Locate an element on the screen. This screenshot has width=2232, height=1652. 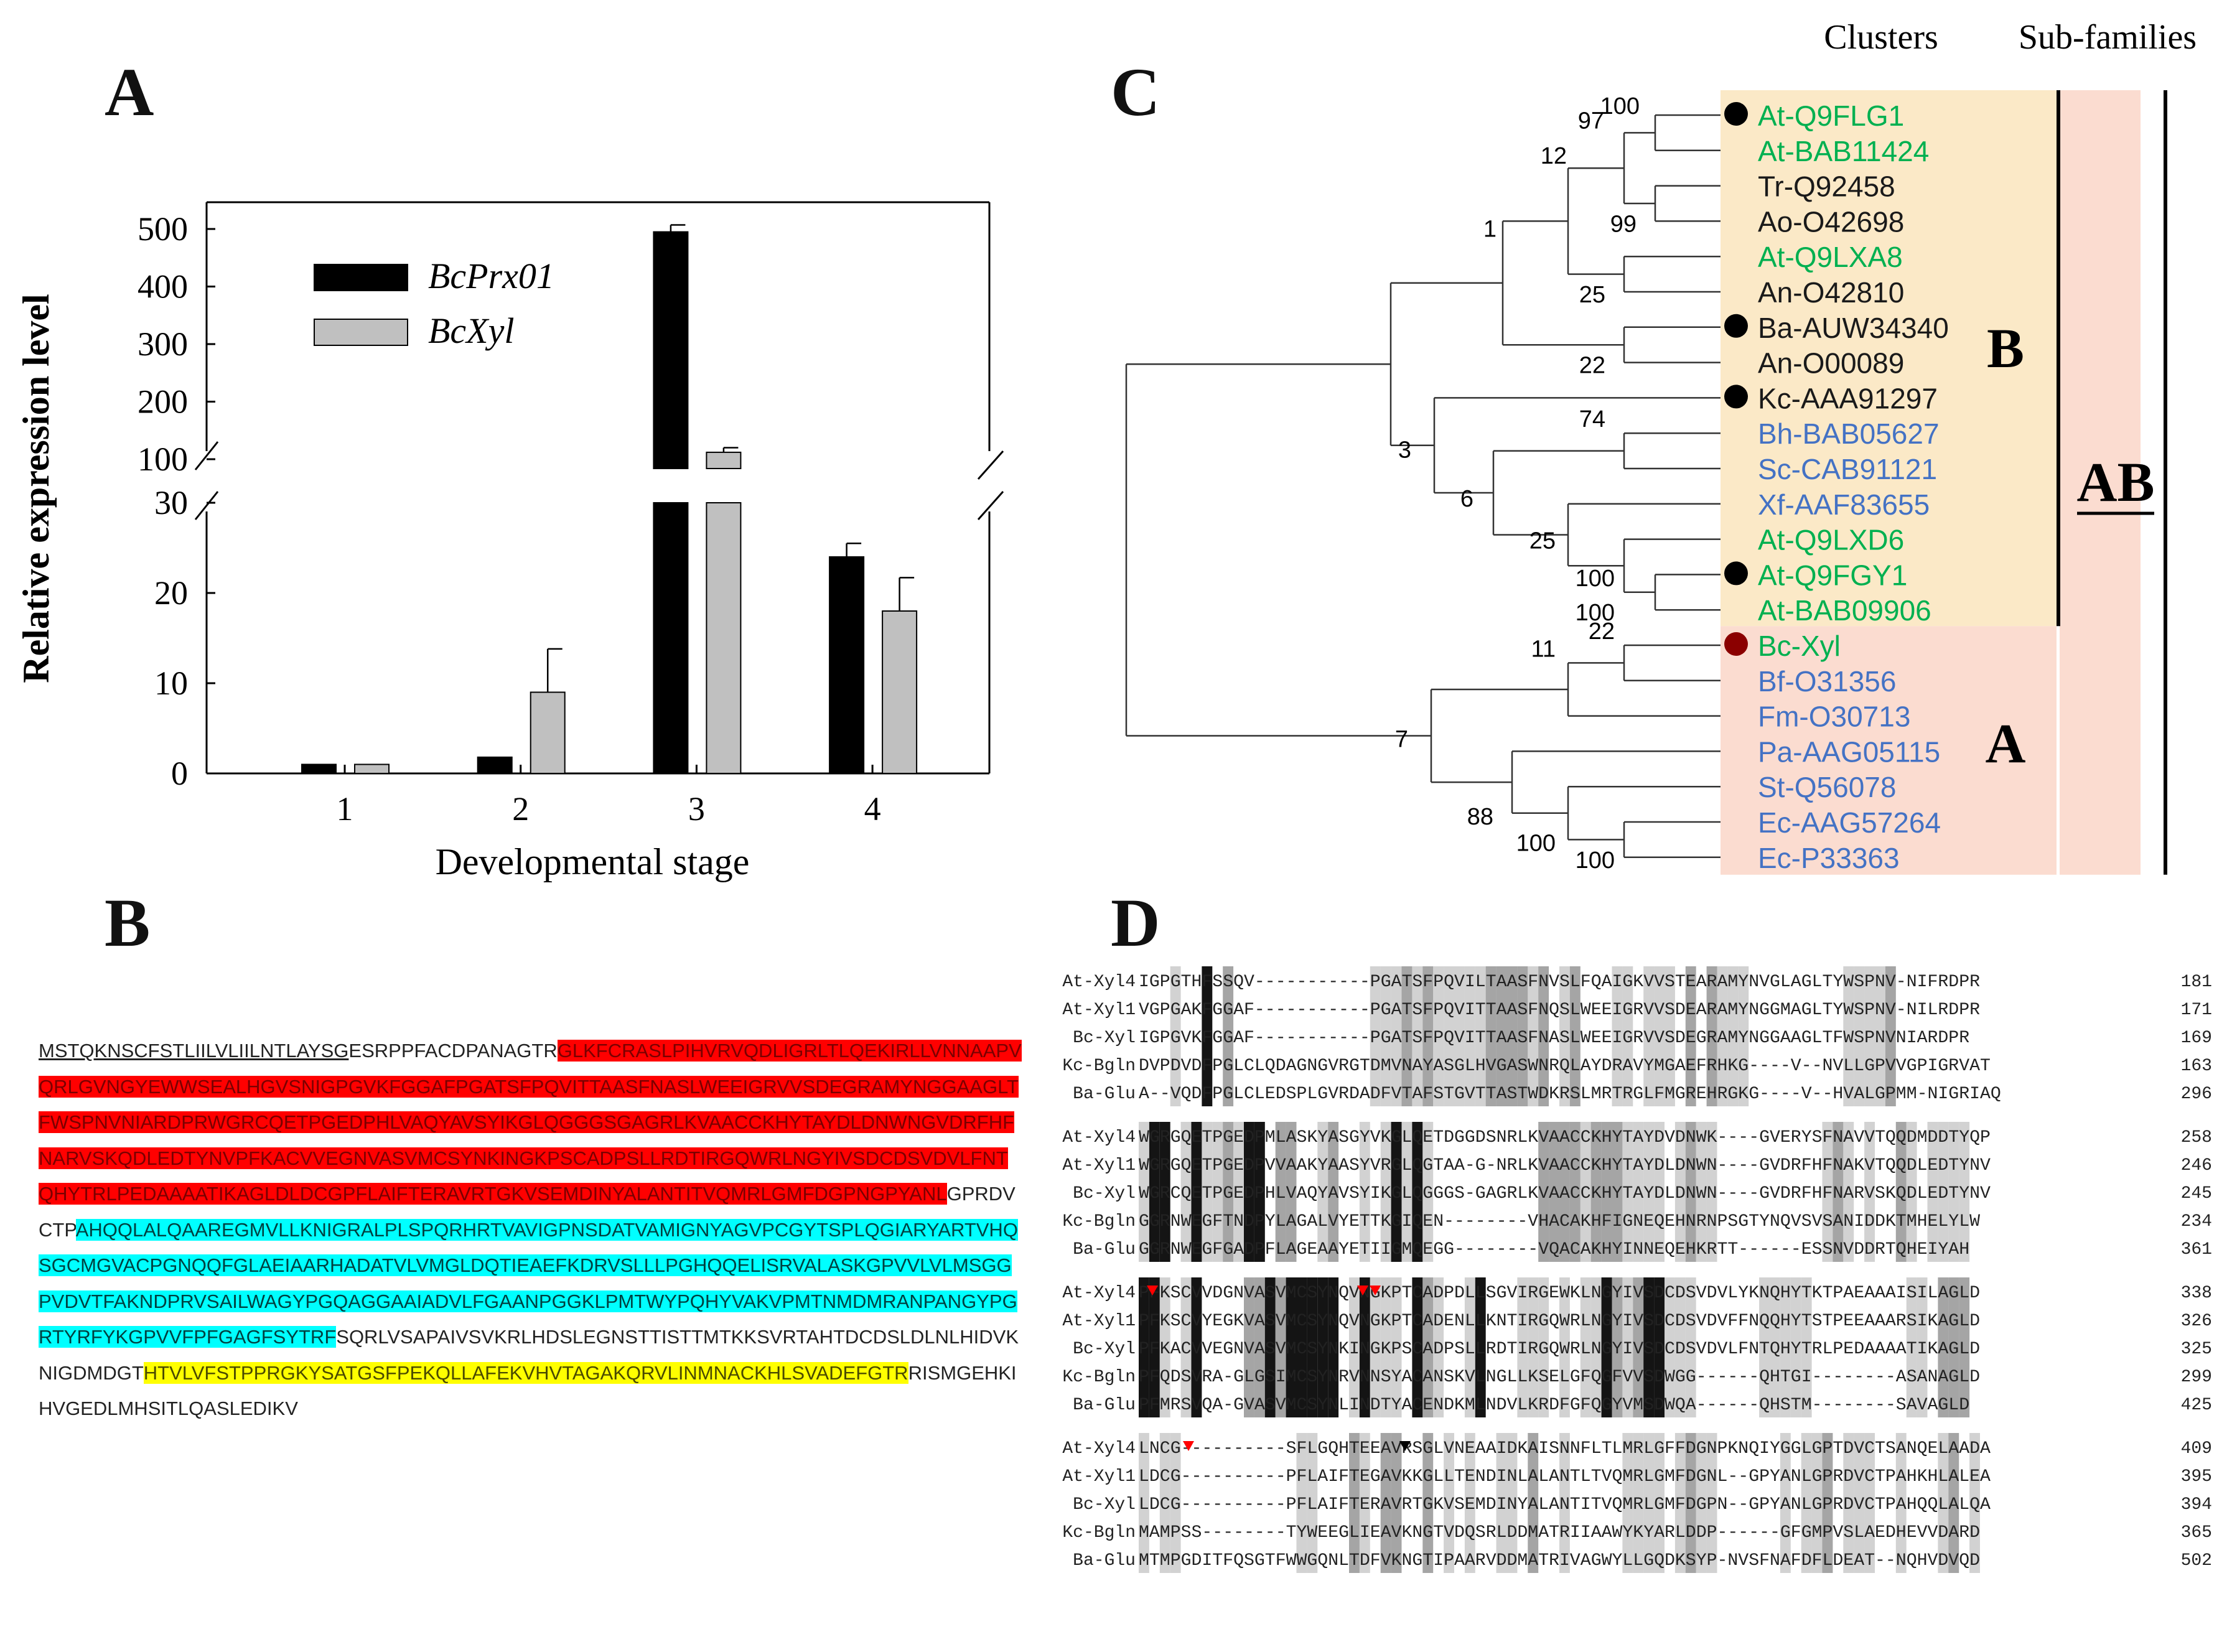
alignment-seq-name: Kc-Bgln is located at coordinates (1099, 1221).